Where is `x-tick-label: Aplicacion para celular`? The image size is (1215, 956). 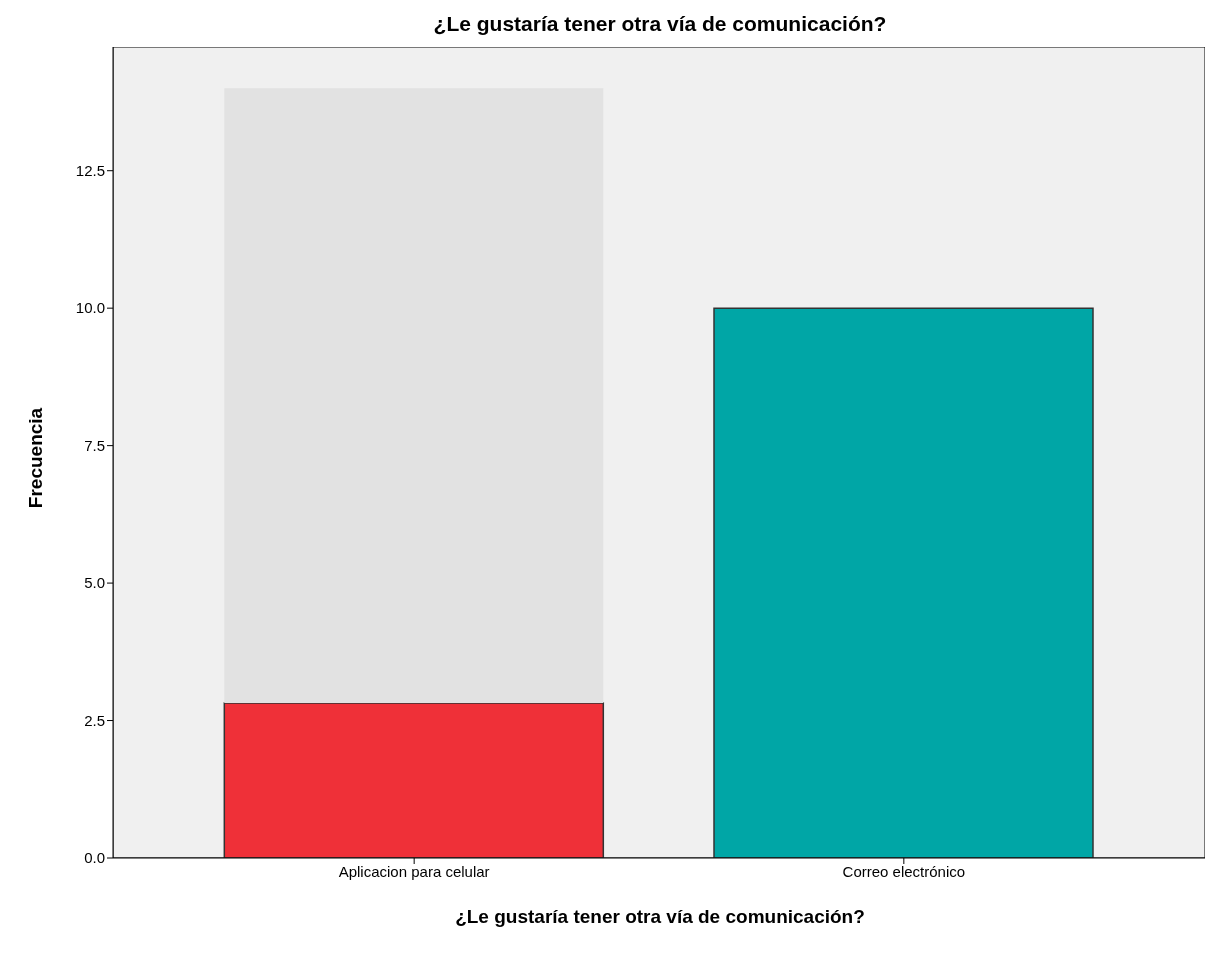
x-tick-label: Aplicacion para celular is located at coordinates (414, 871).